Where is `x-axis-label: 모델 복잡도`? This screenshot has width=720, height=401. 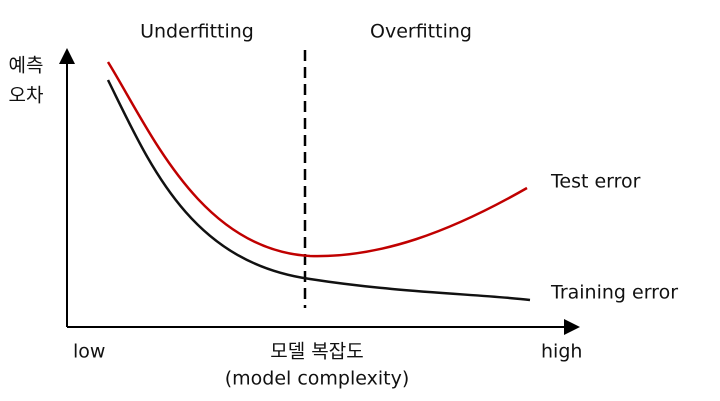
x-axis-label: 모델 복잡도 is located at coordinates (316, 352).